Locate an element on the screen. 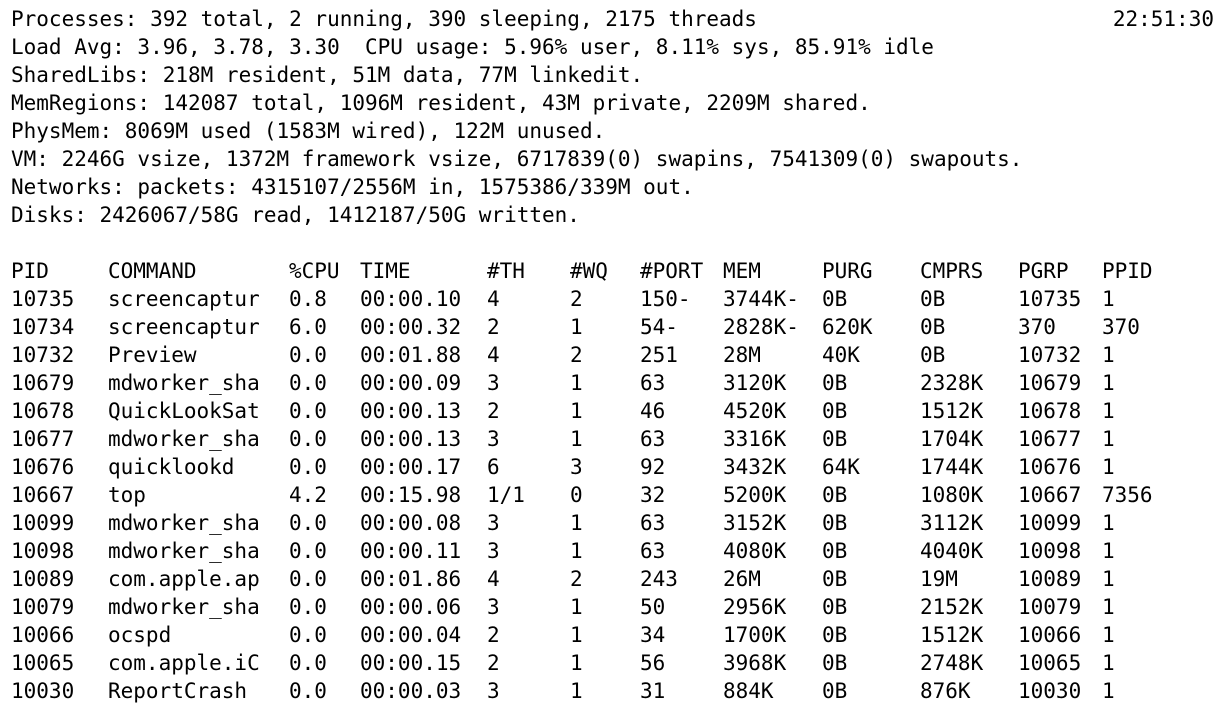 Image resolution: width=1232 pixels, height=706 pixels. table-cell: 0 is located at coordinates (576, 495).